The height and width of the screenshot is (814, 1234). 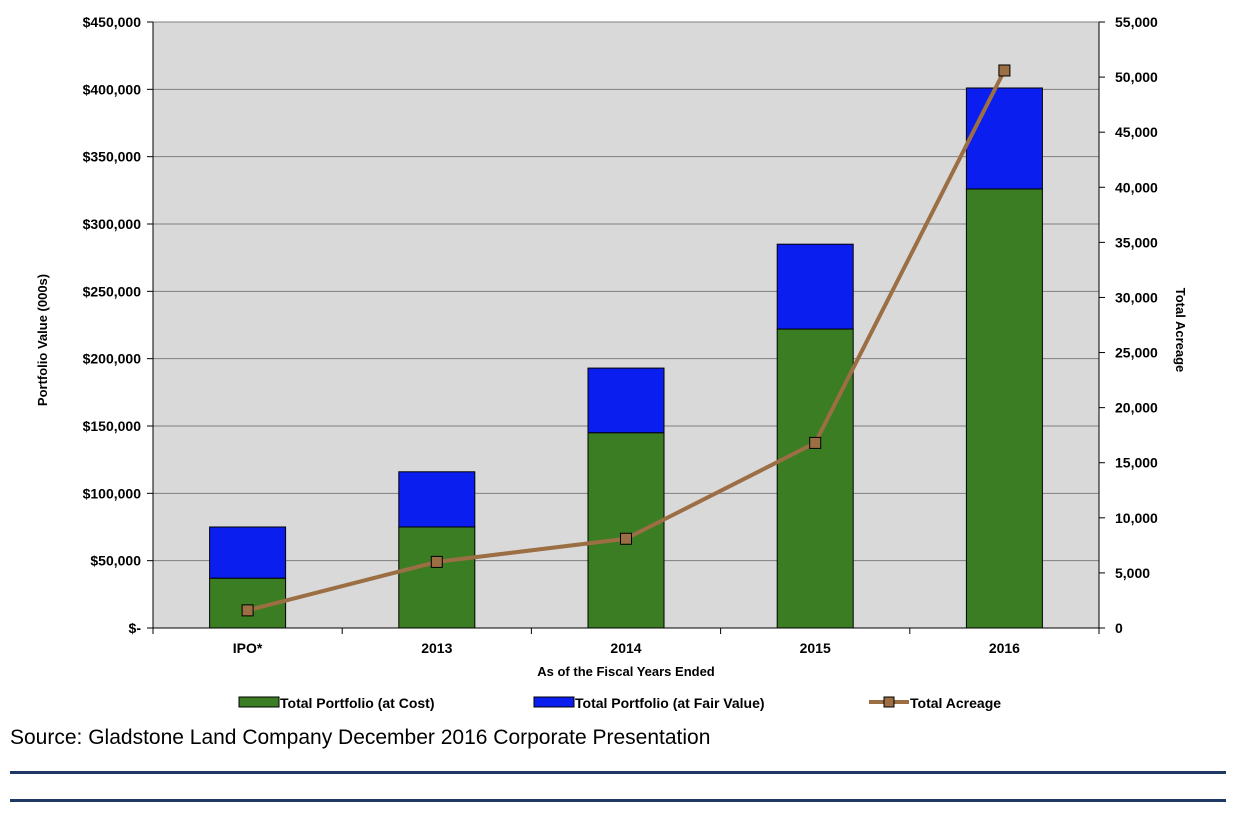 What do you see at coordinates (115, 561) in the screenshot?
I see `y-tick-label: $50,000` at bounding box center [115, 561].